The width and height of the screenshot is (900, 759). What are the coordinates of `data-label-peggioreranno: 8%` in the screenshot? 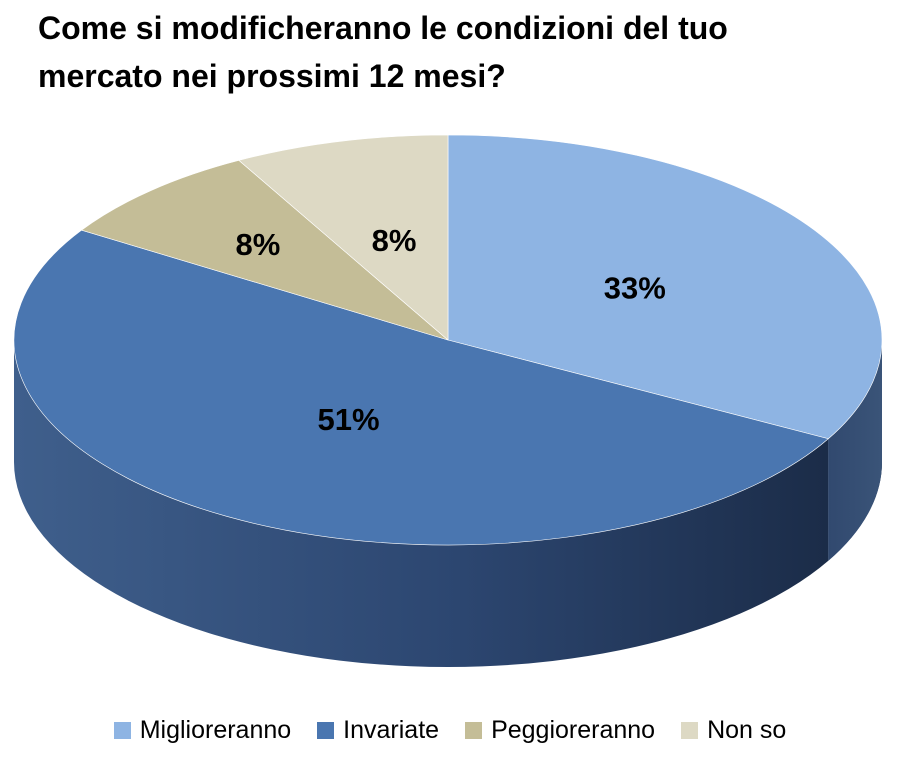 It's located at (257, 244).